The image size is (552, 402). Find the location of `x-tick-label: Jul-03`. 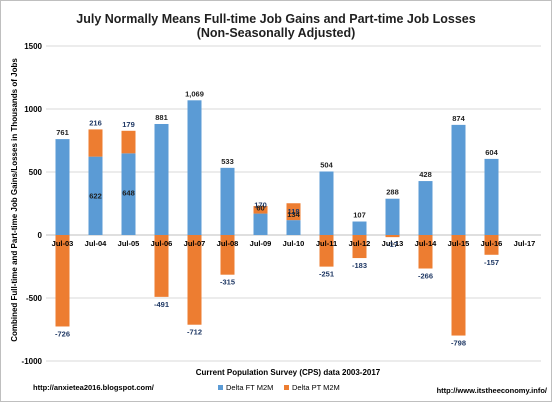

x-tick-label: Jul-03 is located at coordinates (63, 243).